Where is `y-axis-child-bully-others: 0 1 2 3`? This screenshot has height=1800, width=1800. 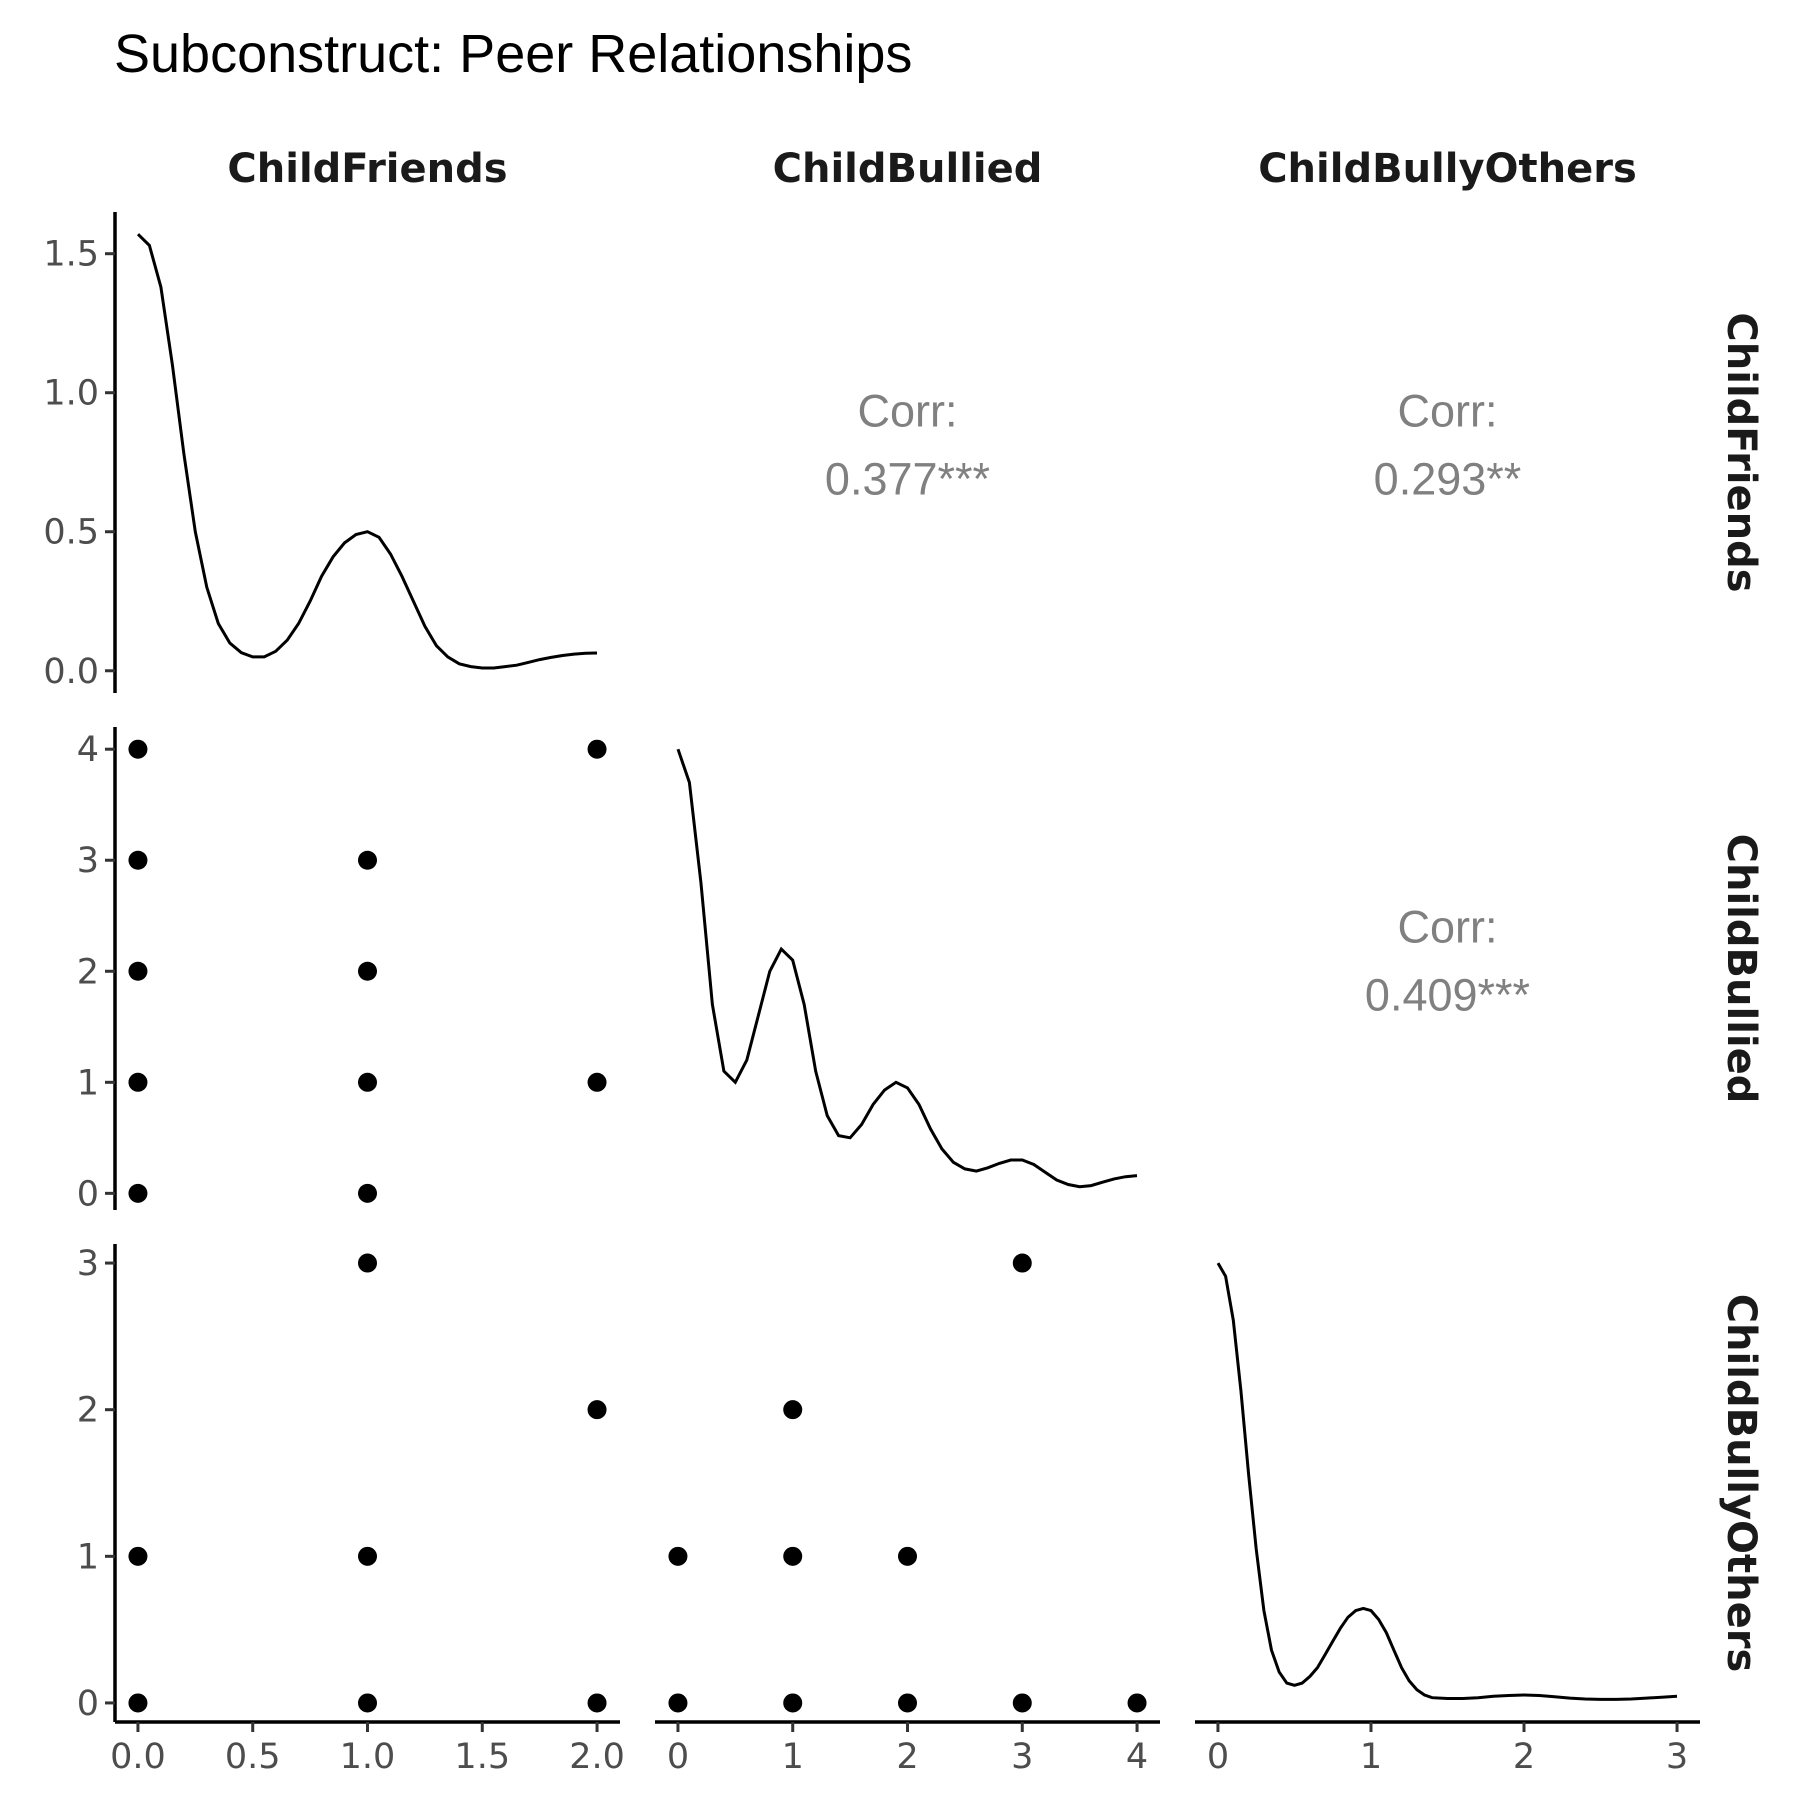
y-axis-child-bully-others: 0 1 2 3 is located at coordinates (97, 1484).